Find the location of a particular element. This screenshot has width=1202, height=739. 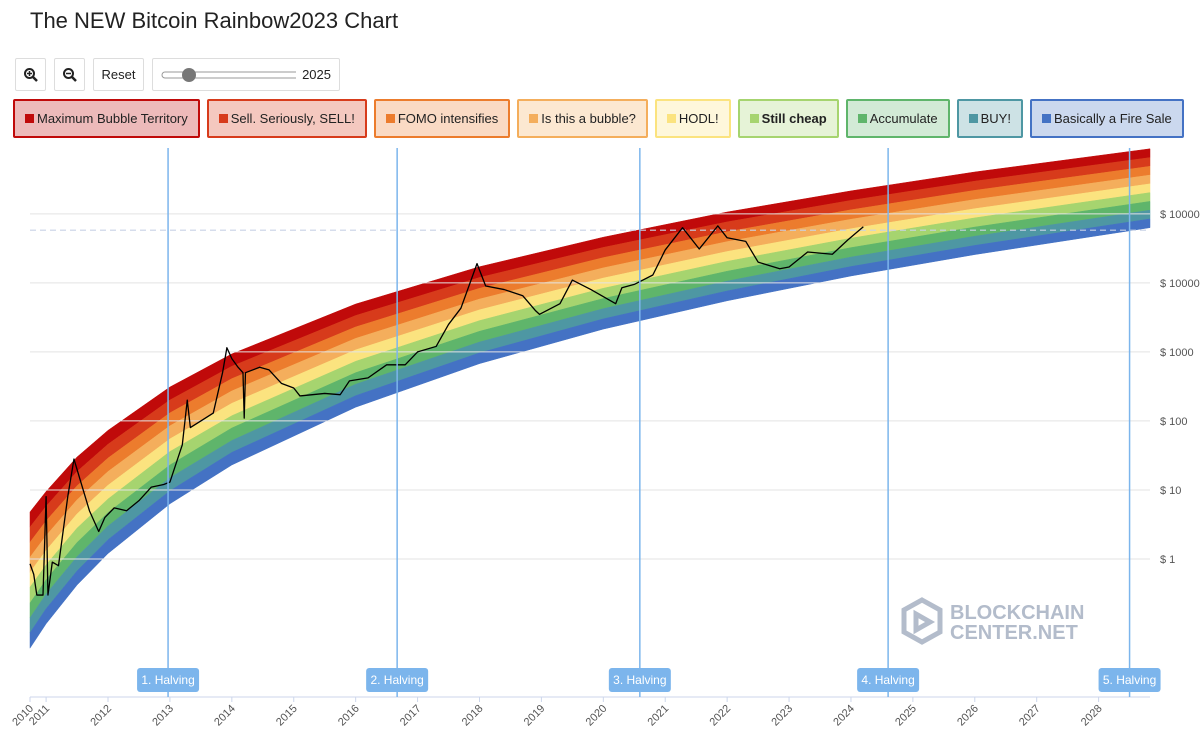

legend-label: Still cheap is located at coordinates (794, 118).